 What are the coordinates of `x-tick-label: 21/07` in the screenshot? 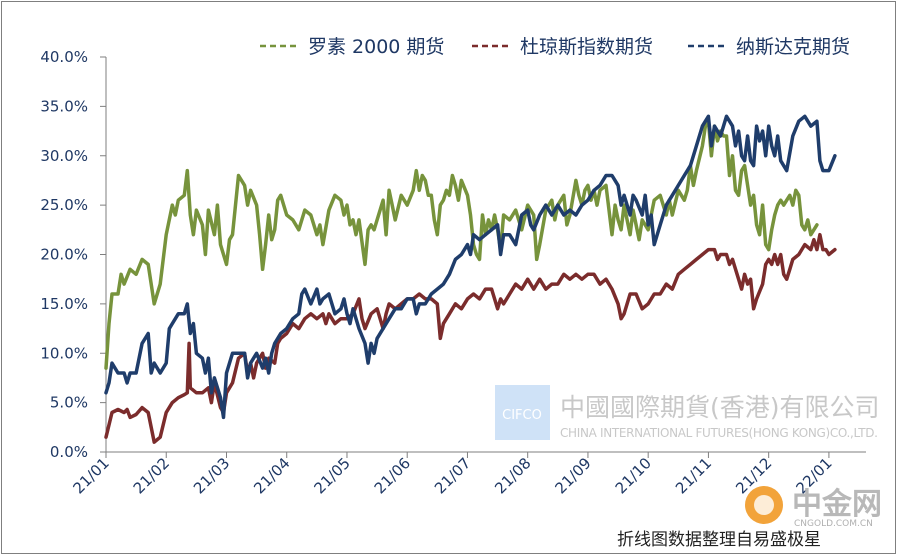 It's located at (452, 475).